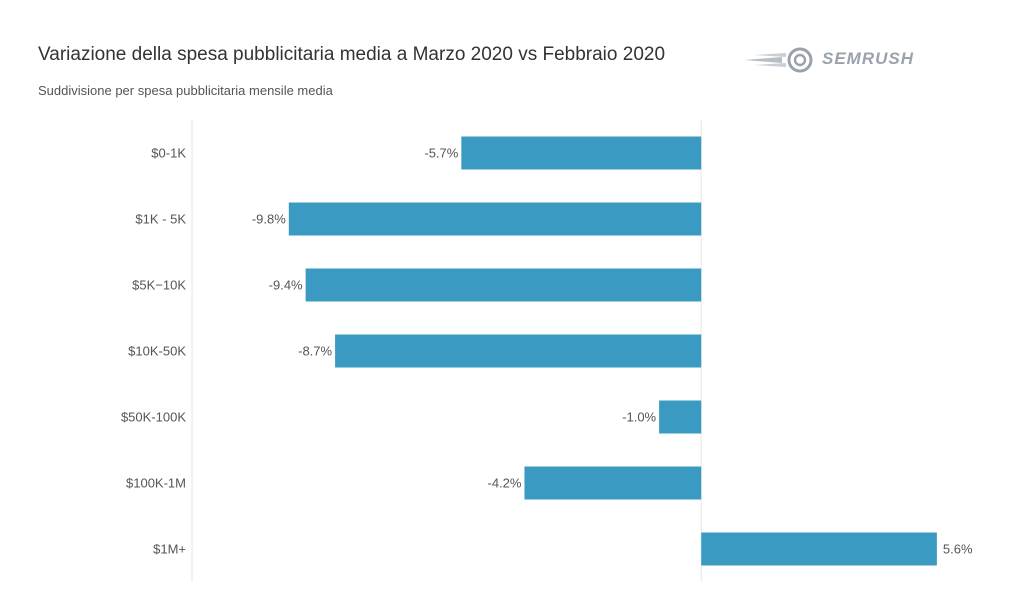  What do you see at coordinates (168, 153) in the screenshot?
I see `category-tick-label: $0-1K` at bounding box center [168, 153].